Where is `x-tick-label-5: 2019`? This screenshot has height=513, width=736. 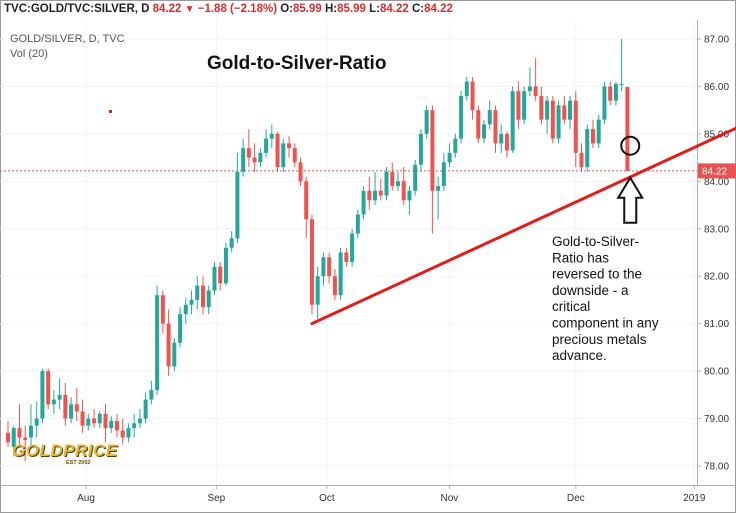
x-tick-label-5: 2019 is located at coordinates (694, 498).